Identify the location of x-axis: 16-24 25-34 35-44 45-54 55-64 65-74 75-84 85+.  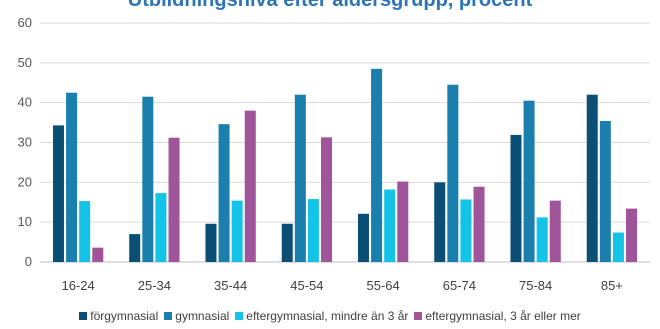
(342, 285).